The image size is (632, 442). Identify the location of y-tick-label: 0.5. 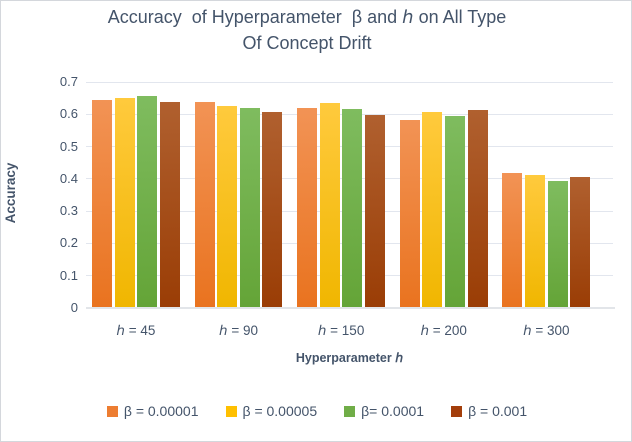
(68, 146).